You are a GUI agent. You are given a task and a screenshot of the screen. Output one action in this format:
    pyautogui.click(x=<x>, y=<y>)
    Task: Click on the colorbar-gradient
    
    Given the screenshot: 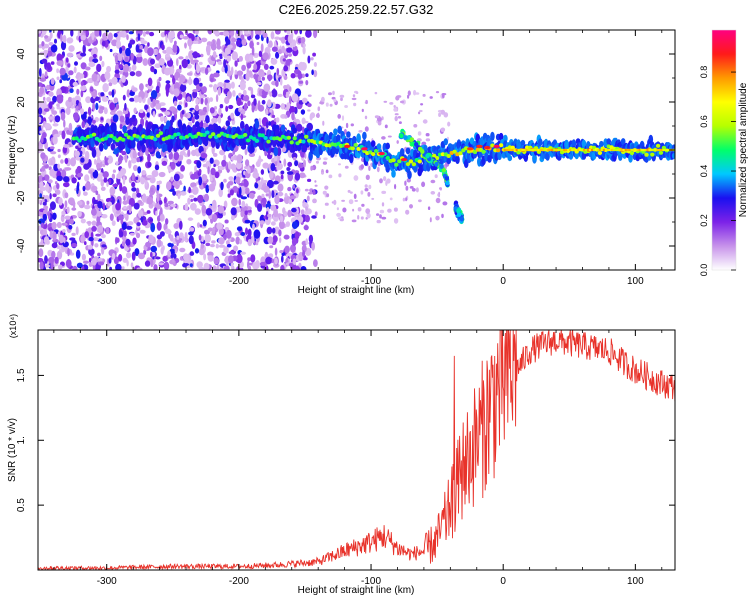 What is the action you would take?
    pyautogui.click(x=724, y=150)
    